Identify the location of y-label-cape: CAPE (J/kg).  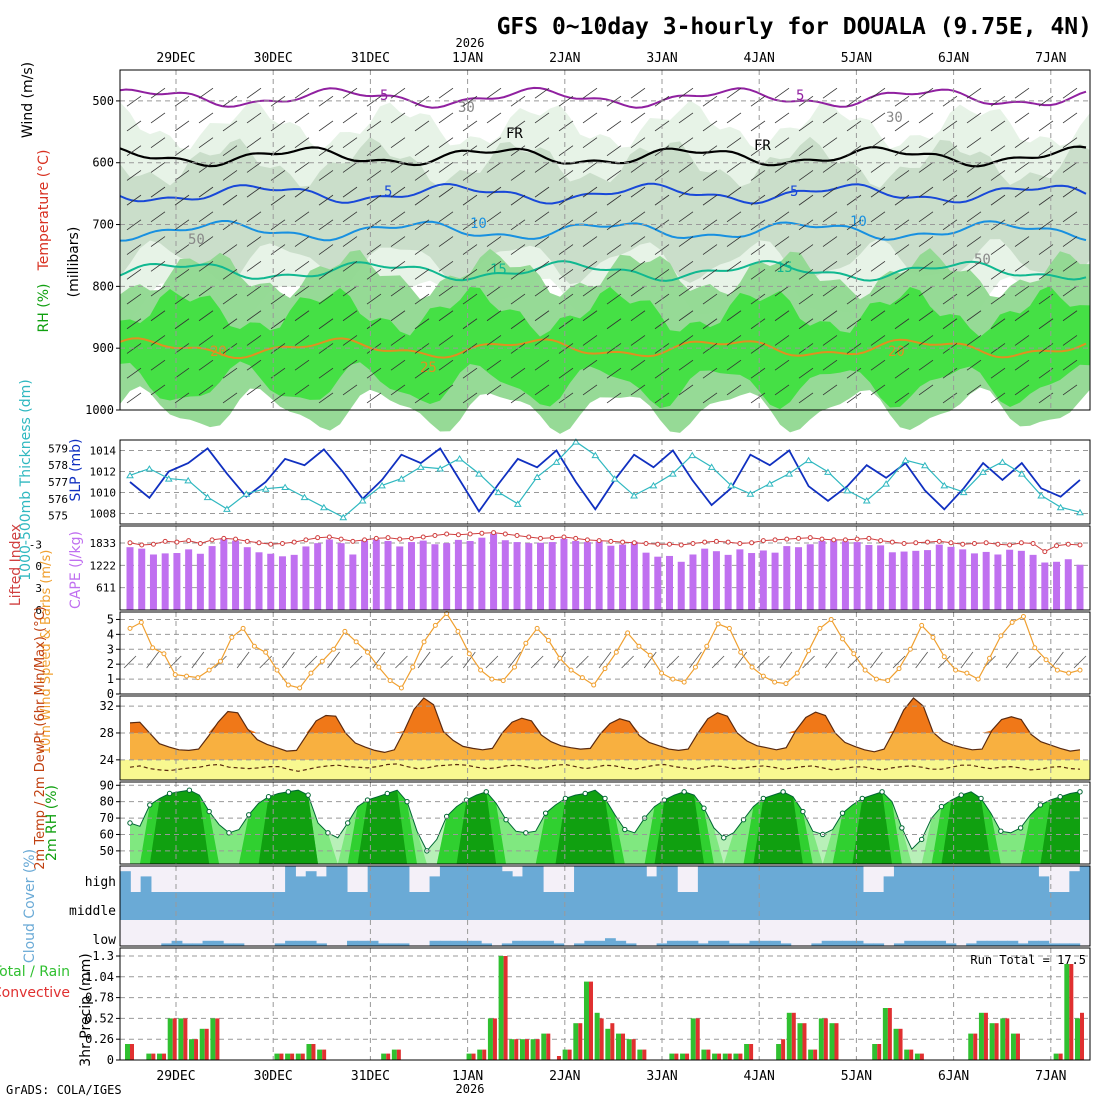
(76, 570).